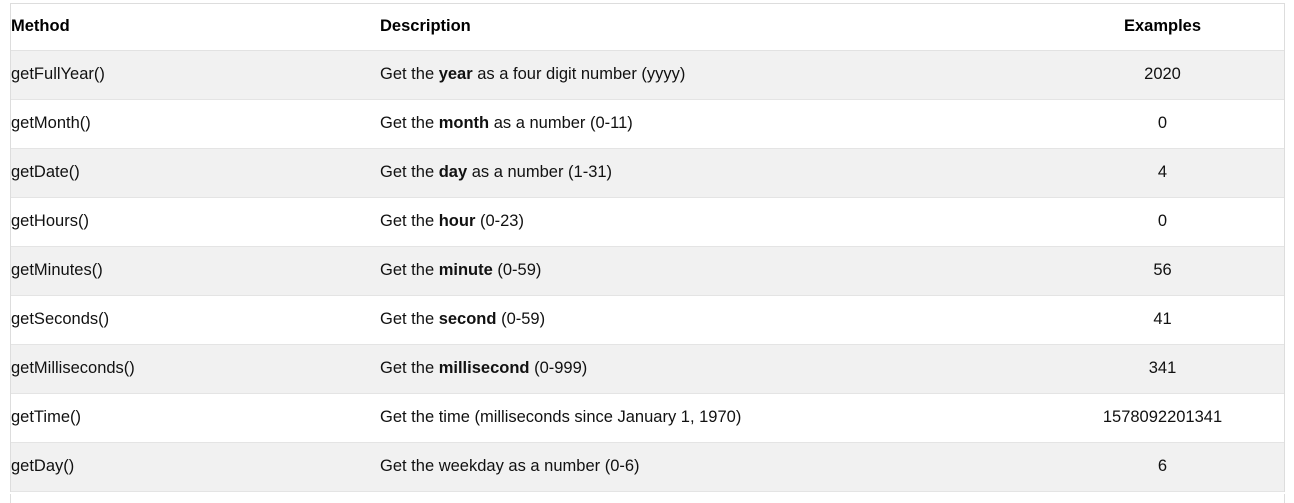 Image resolution: width=1294 pixels, height=503 pixels. I want to click on description-emphasis: millisecond, so click(484, 367).